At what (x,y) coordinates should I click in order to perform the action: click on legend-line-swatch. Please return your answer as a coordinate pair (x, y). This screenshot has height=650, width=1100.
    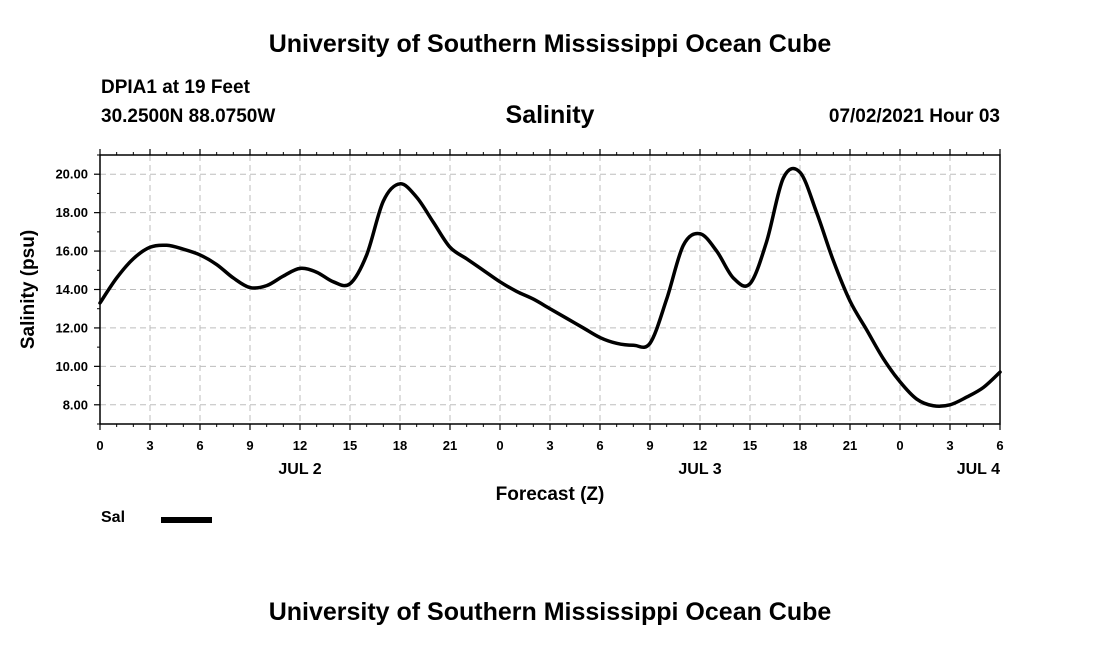
    Looking at the image, I should click on (186, 520).